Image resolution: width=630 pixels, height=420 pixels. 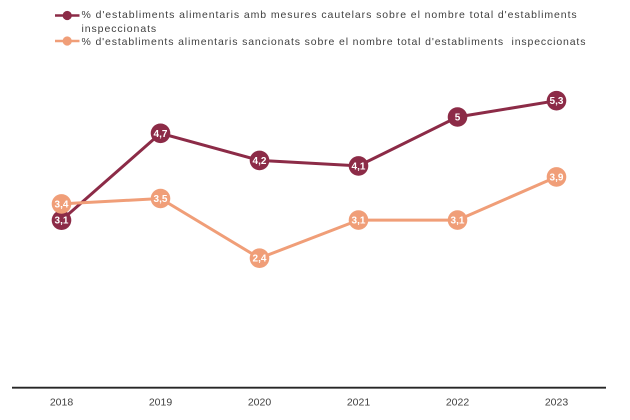 I want to click on svg-text: 2019, so click(x=161, y=402).